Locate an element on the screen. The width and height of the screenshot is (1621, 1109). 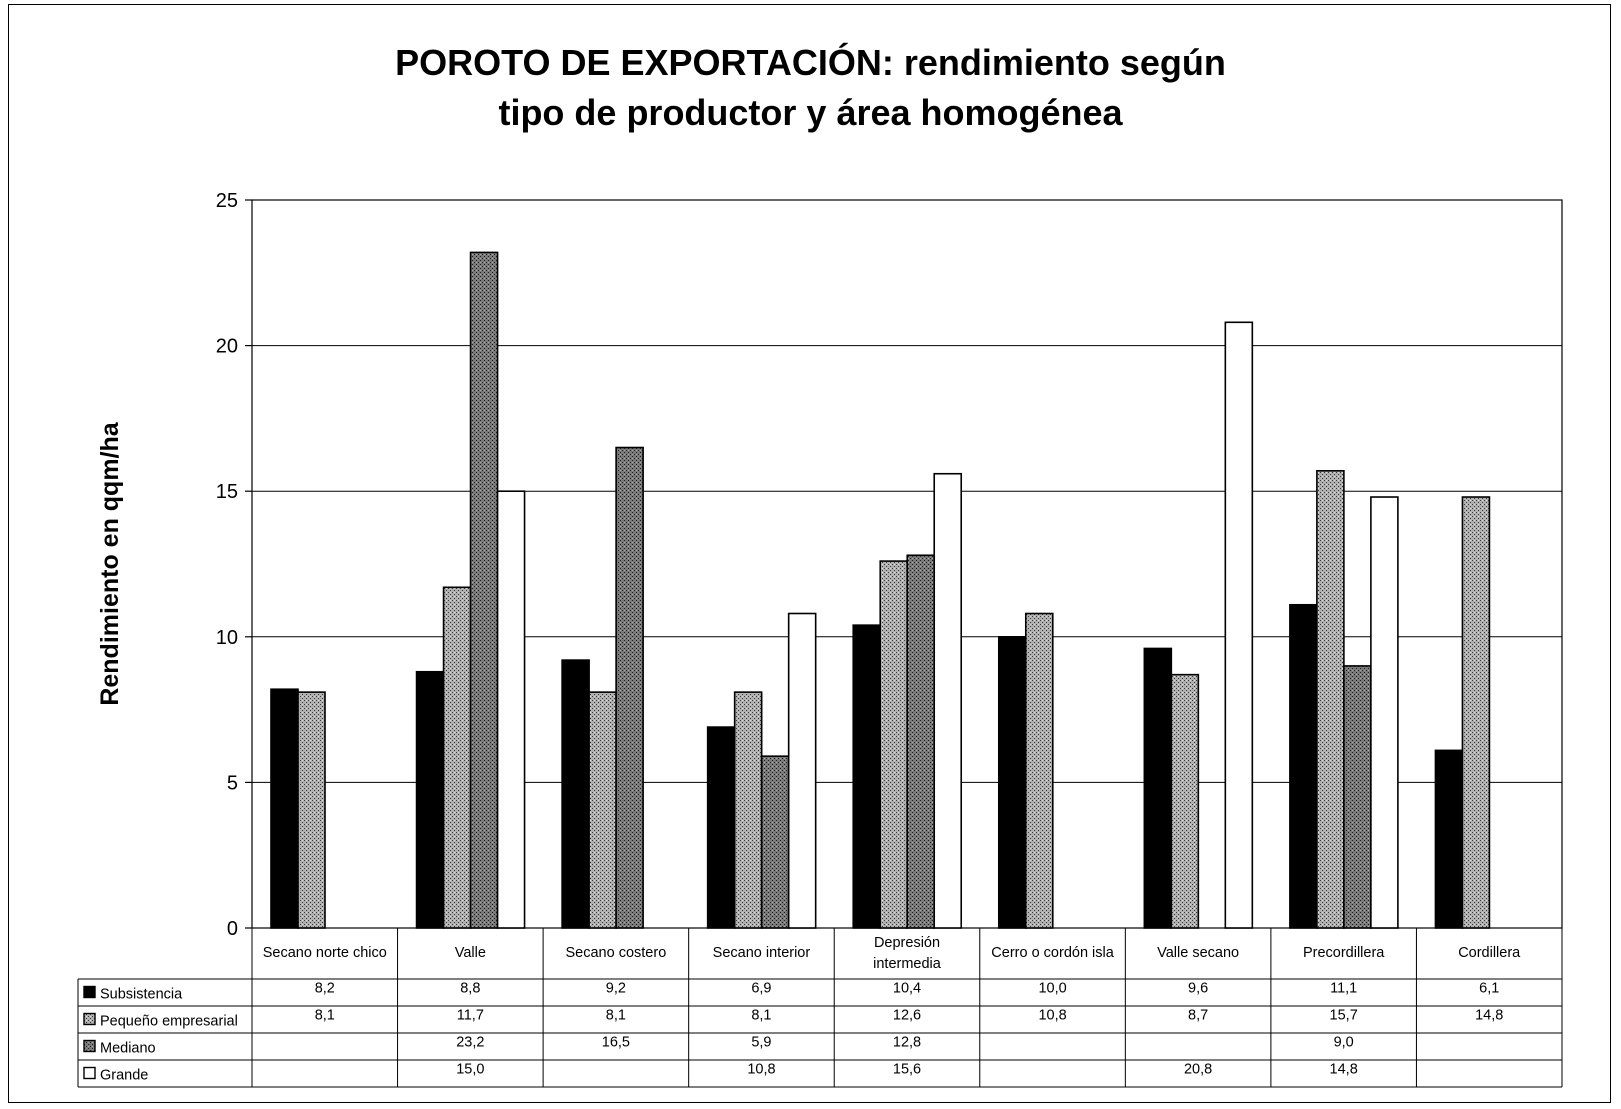
category-label-line: Cerro o cordón isla is located at coordinates (1052, 953).